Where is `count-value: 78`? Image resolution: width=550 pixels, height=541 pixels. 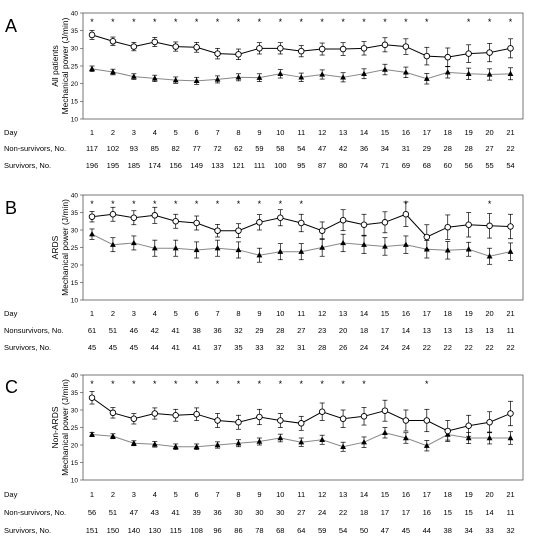 count-value: 78 is located at coordinates (259, 530).